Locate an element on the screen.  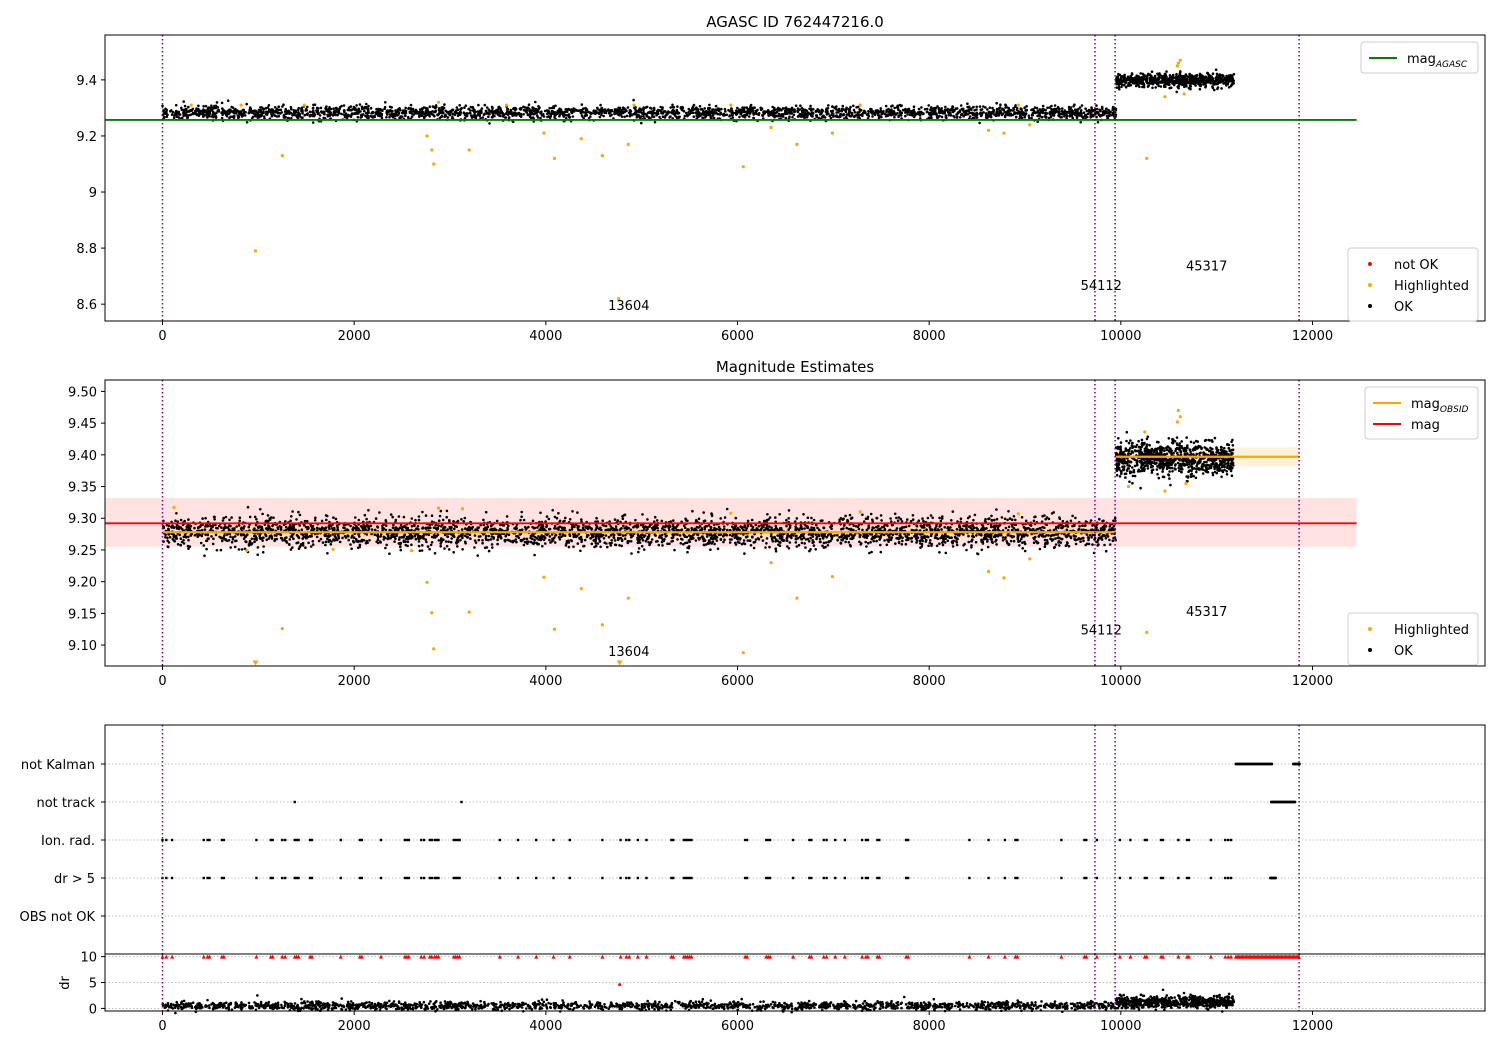
agasc-xtick-label: 2000 is located at coordinates (354, 336).